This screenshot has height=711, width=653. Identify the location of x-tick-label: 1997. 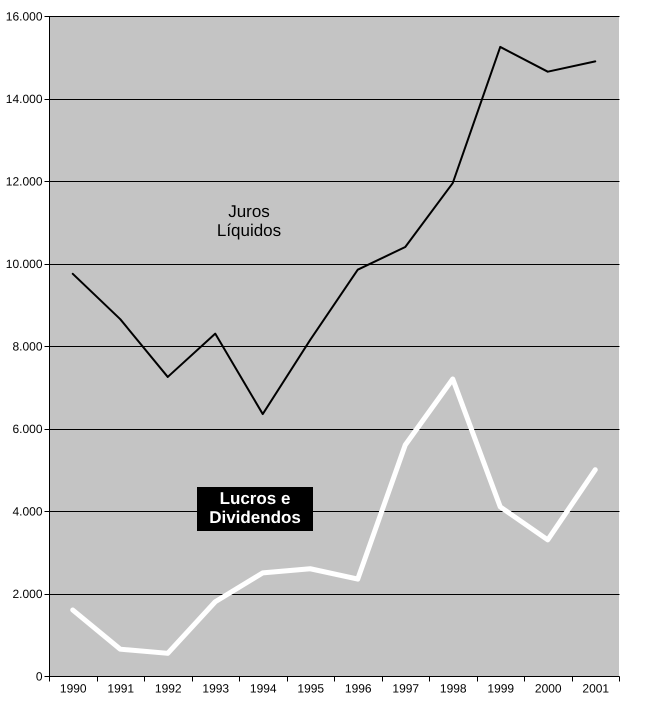
(406, 689).